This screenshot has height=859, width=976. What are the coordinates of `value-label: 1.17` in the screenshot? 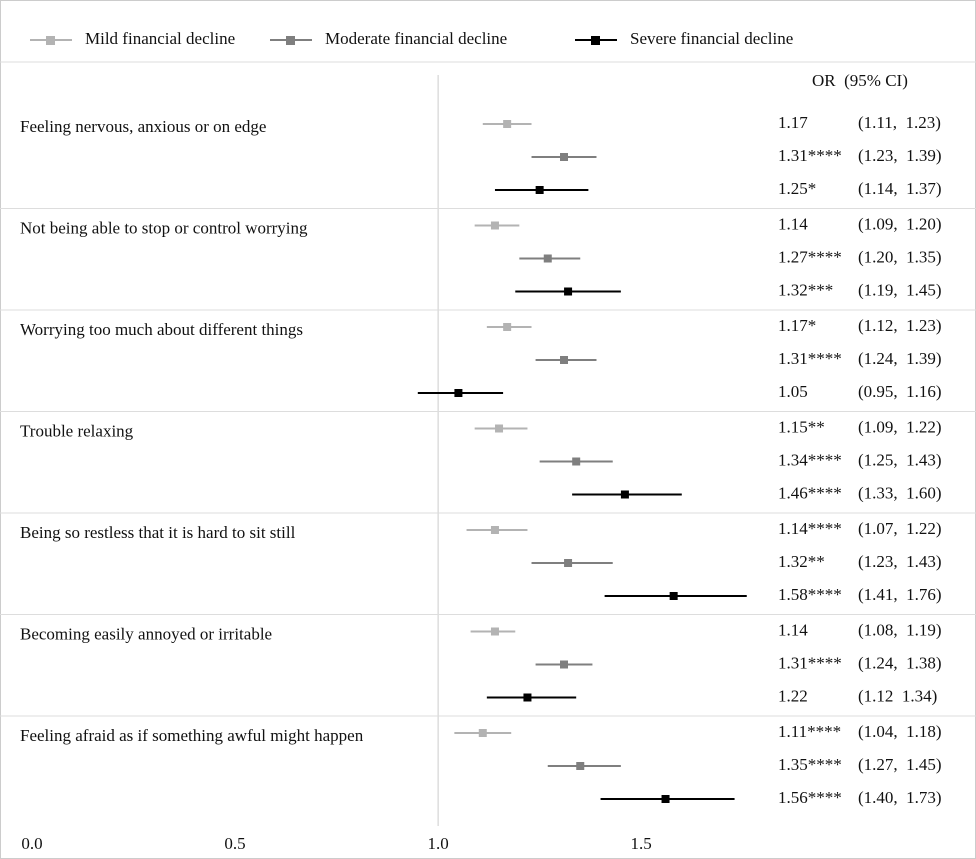 It's located at (793, 122).